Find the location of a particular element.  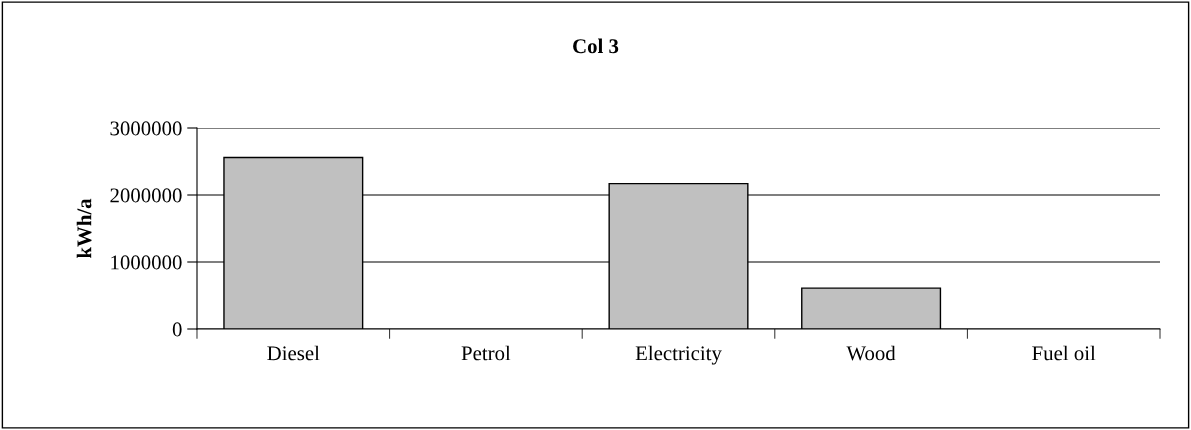

y-tick-label: 3000000 is located at coordinates (146, 128).